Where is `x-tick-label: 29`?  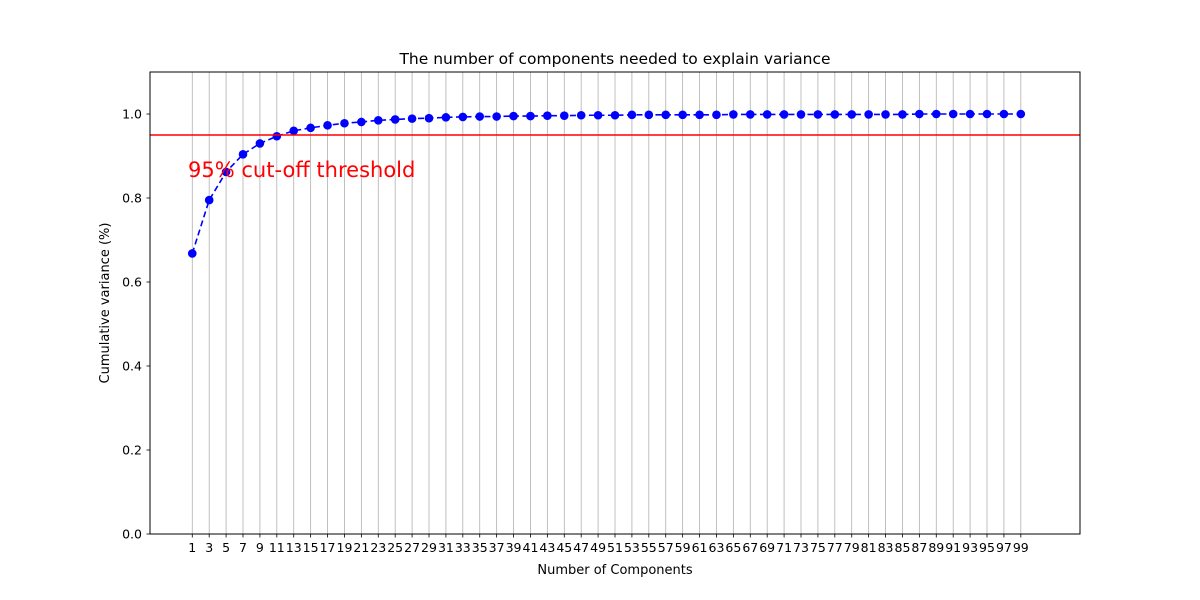
x-tick-label: 29 is located at coordinates (429, 547).